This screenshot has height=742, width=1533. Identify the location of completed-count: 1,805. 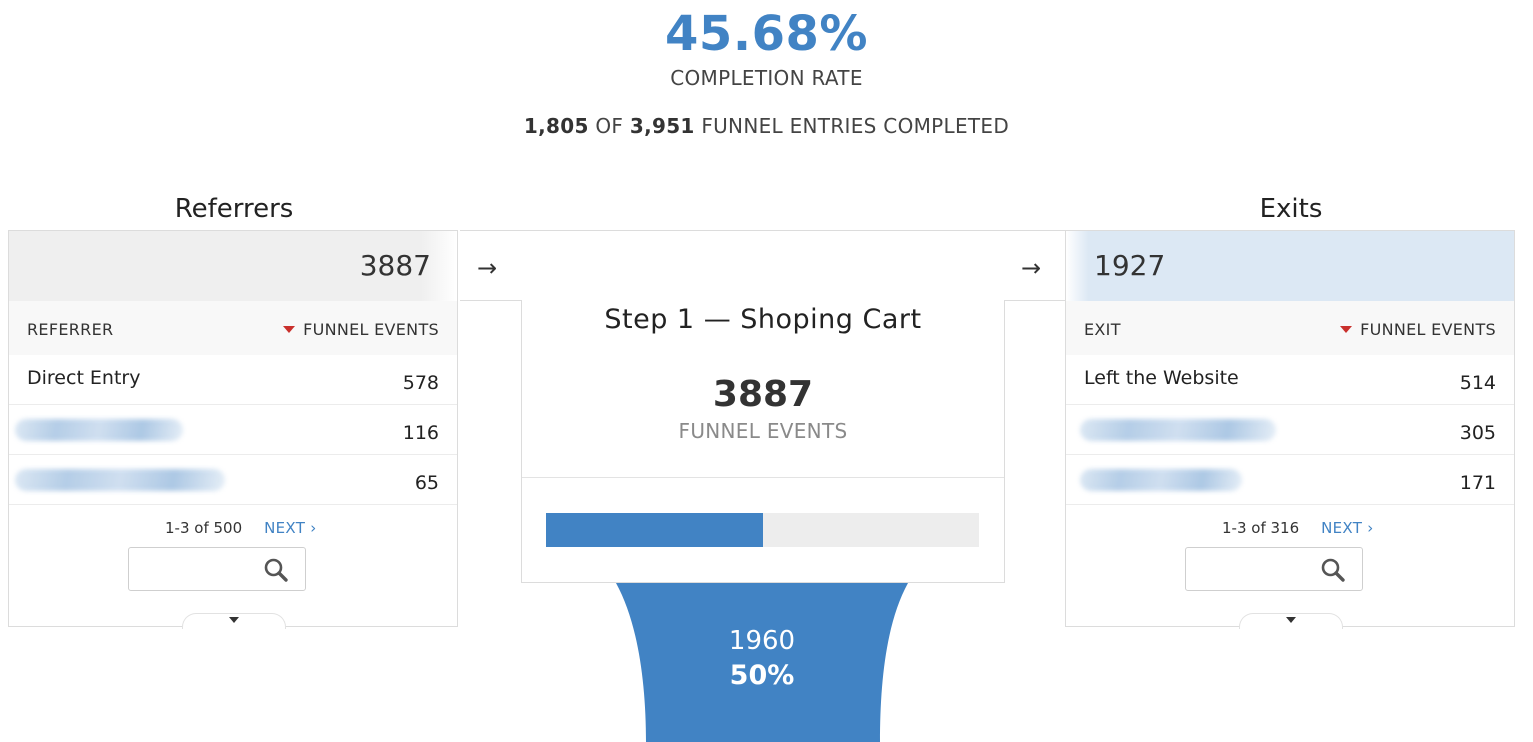
(556, 126).